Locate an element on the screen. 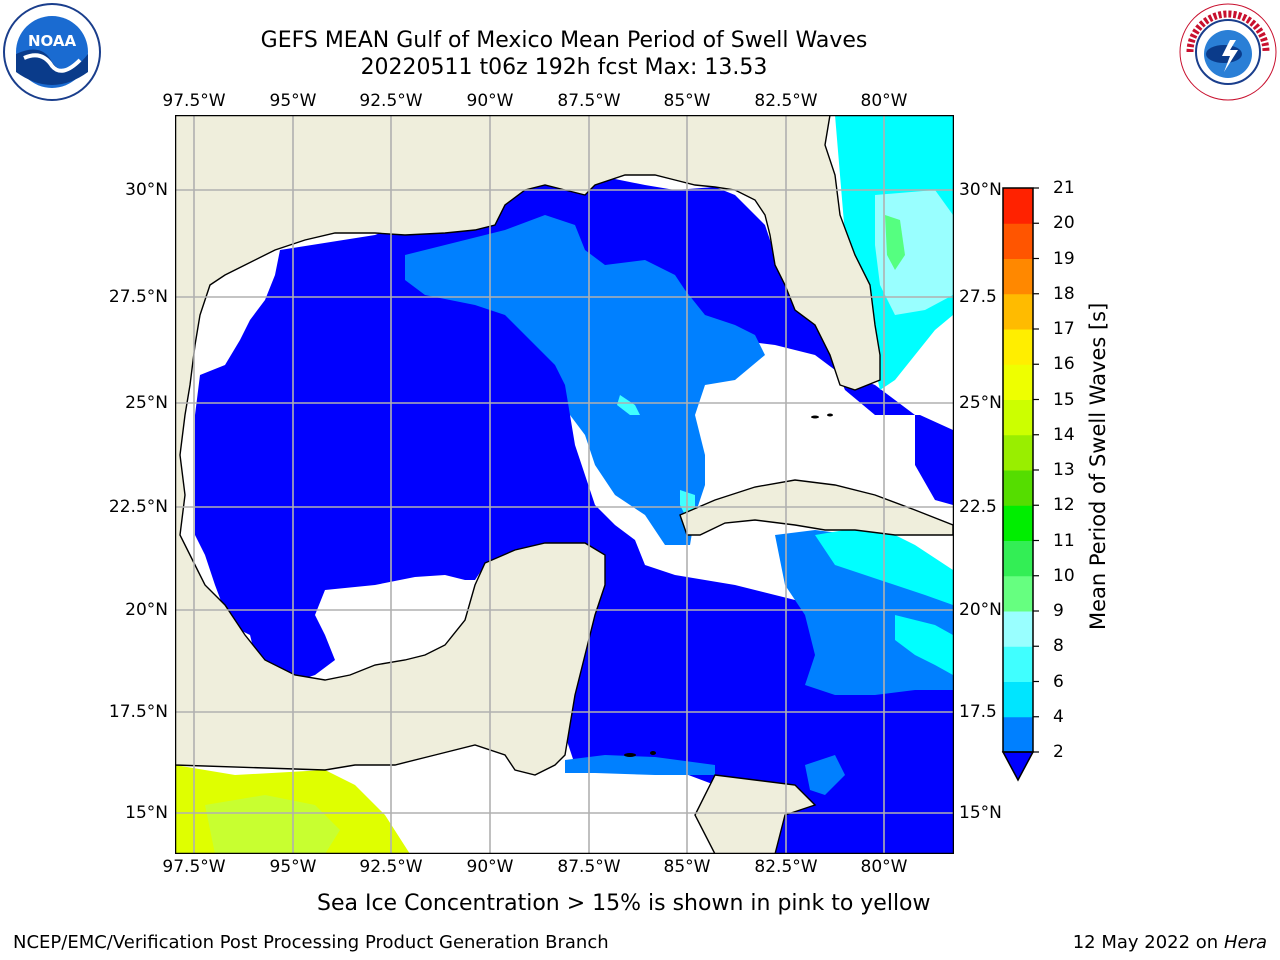 The height and width of the screenshot is (960, 1280). swell-field-cyan-streak is located at coordinates (628, 405).